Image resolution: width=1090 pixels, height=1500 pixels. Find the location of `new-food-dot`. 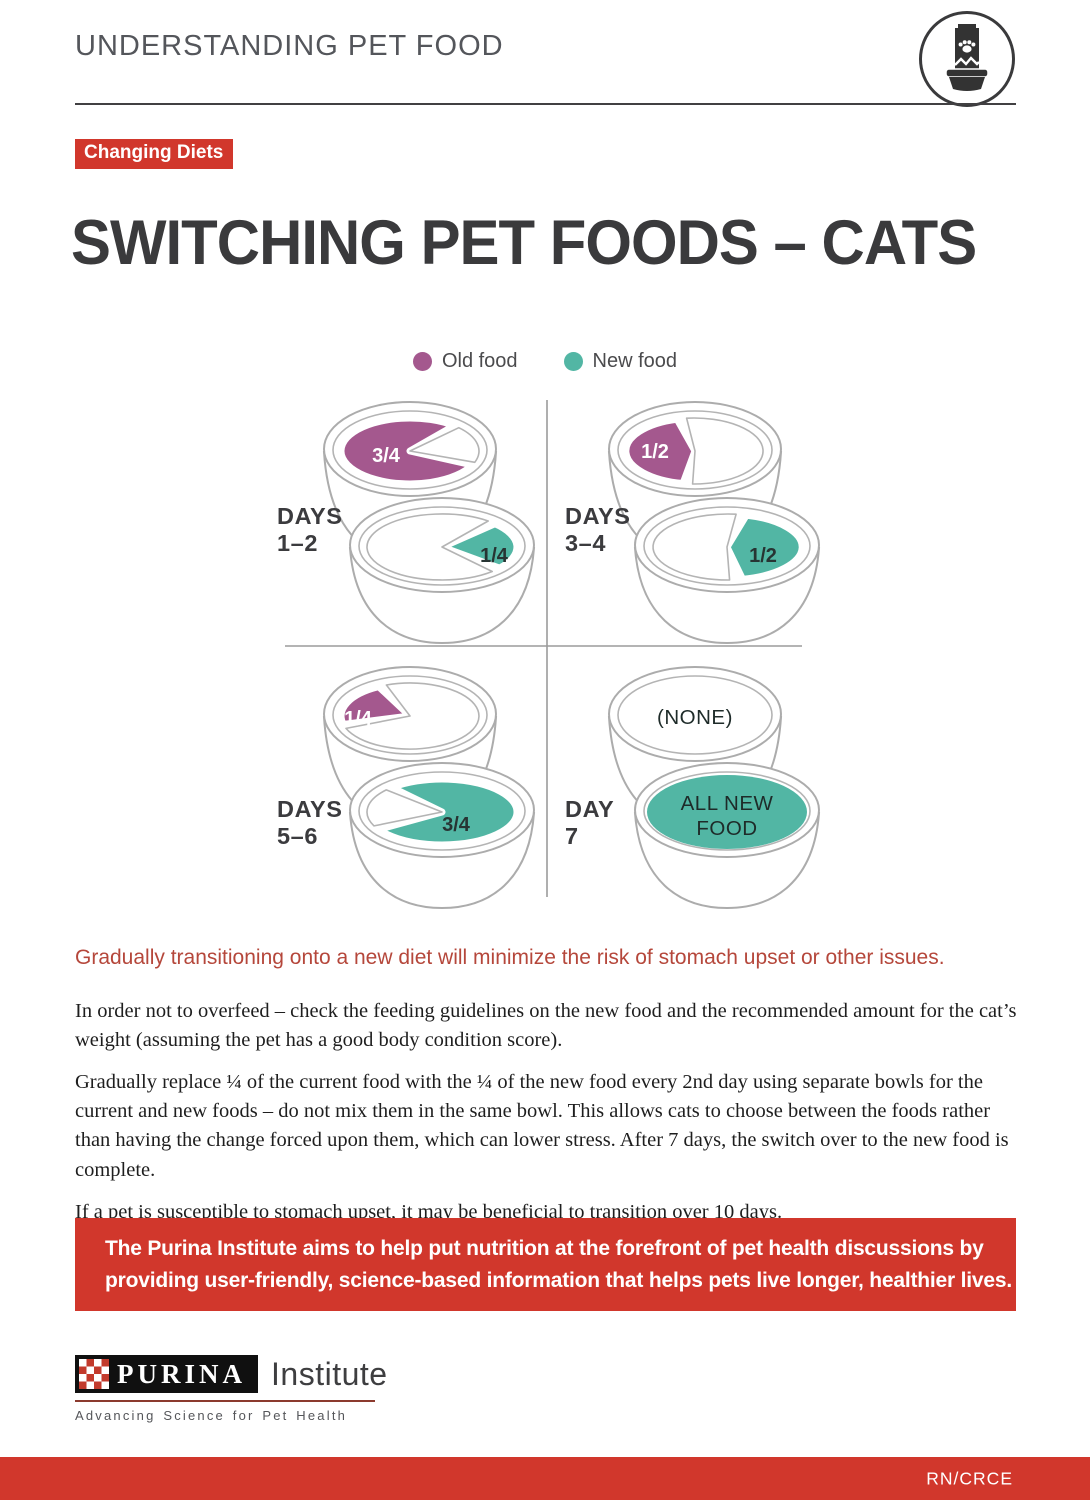

new-food-dot is located at coordinates (573, 361).